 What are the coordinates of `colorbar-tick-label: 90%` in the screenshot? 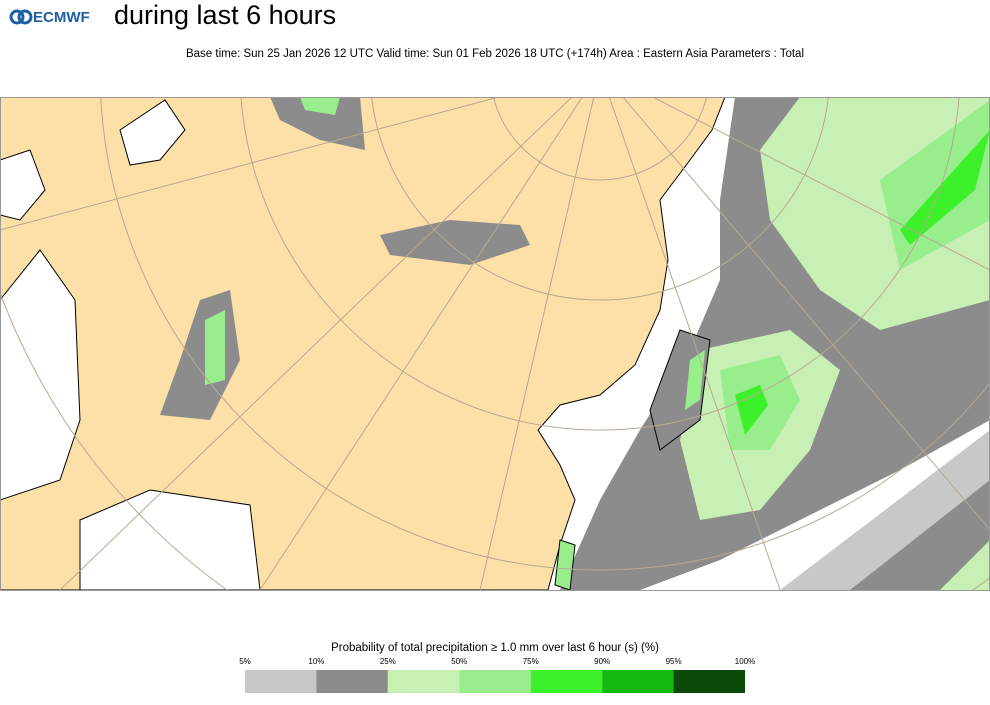 It's located at (602, 661).